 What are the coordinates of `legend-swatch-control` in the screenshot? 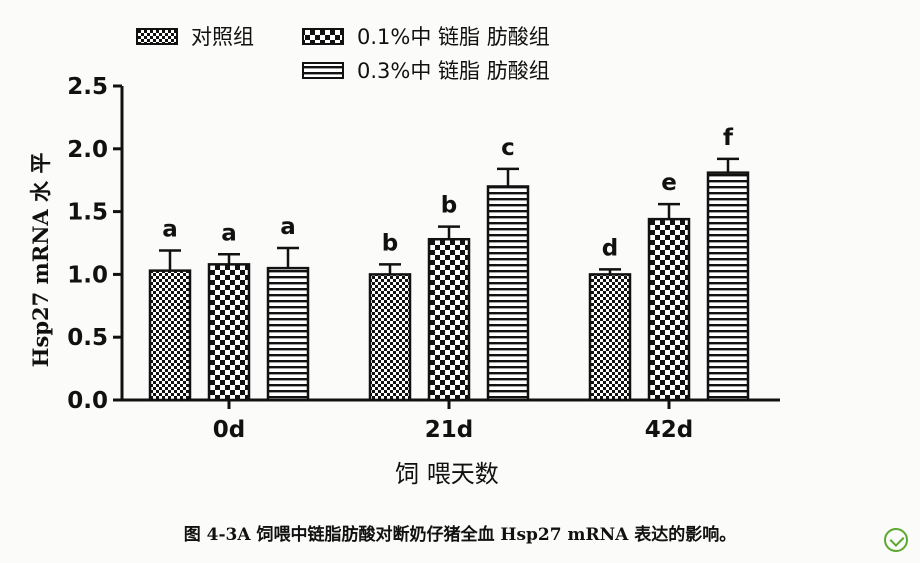 It's located at (157, 36).